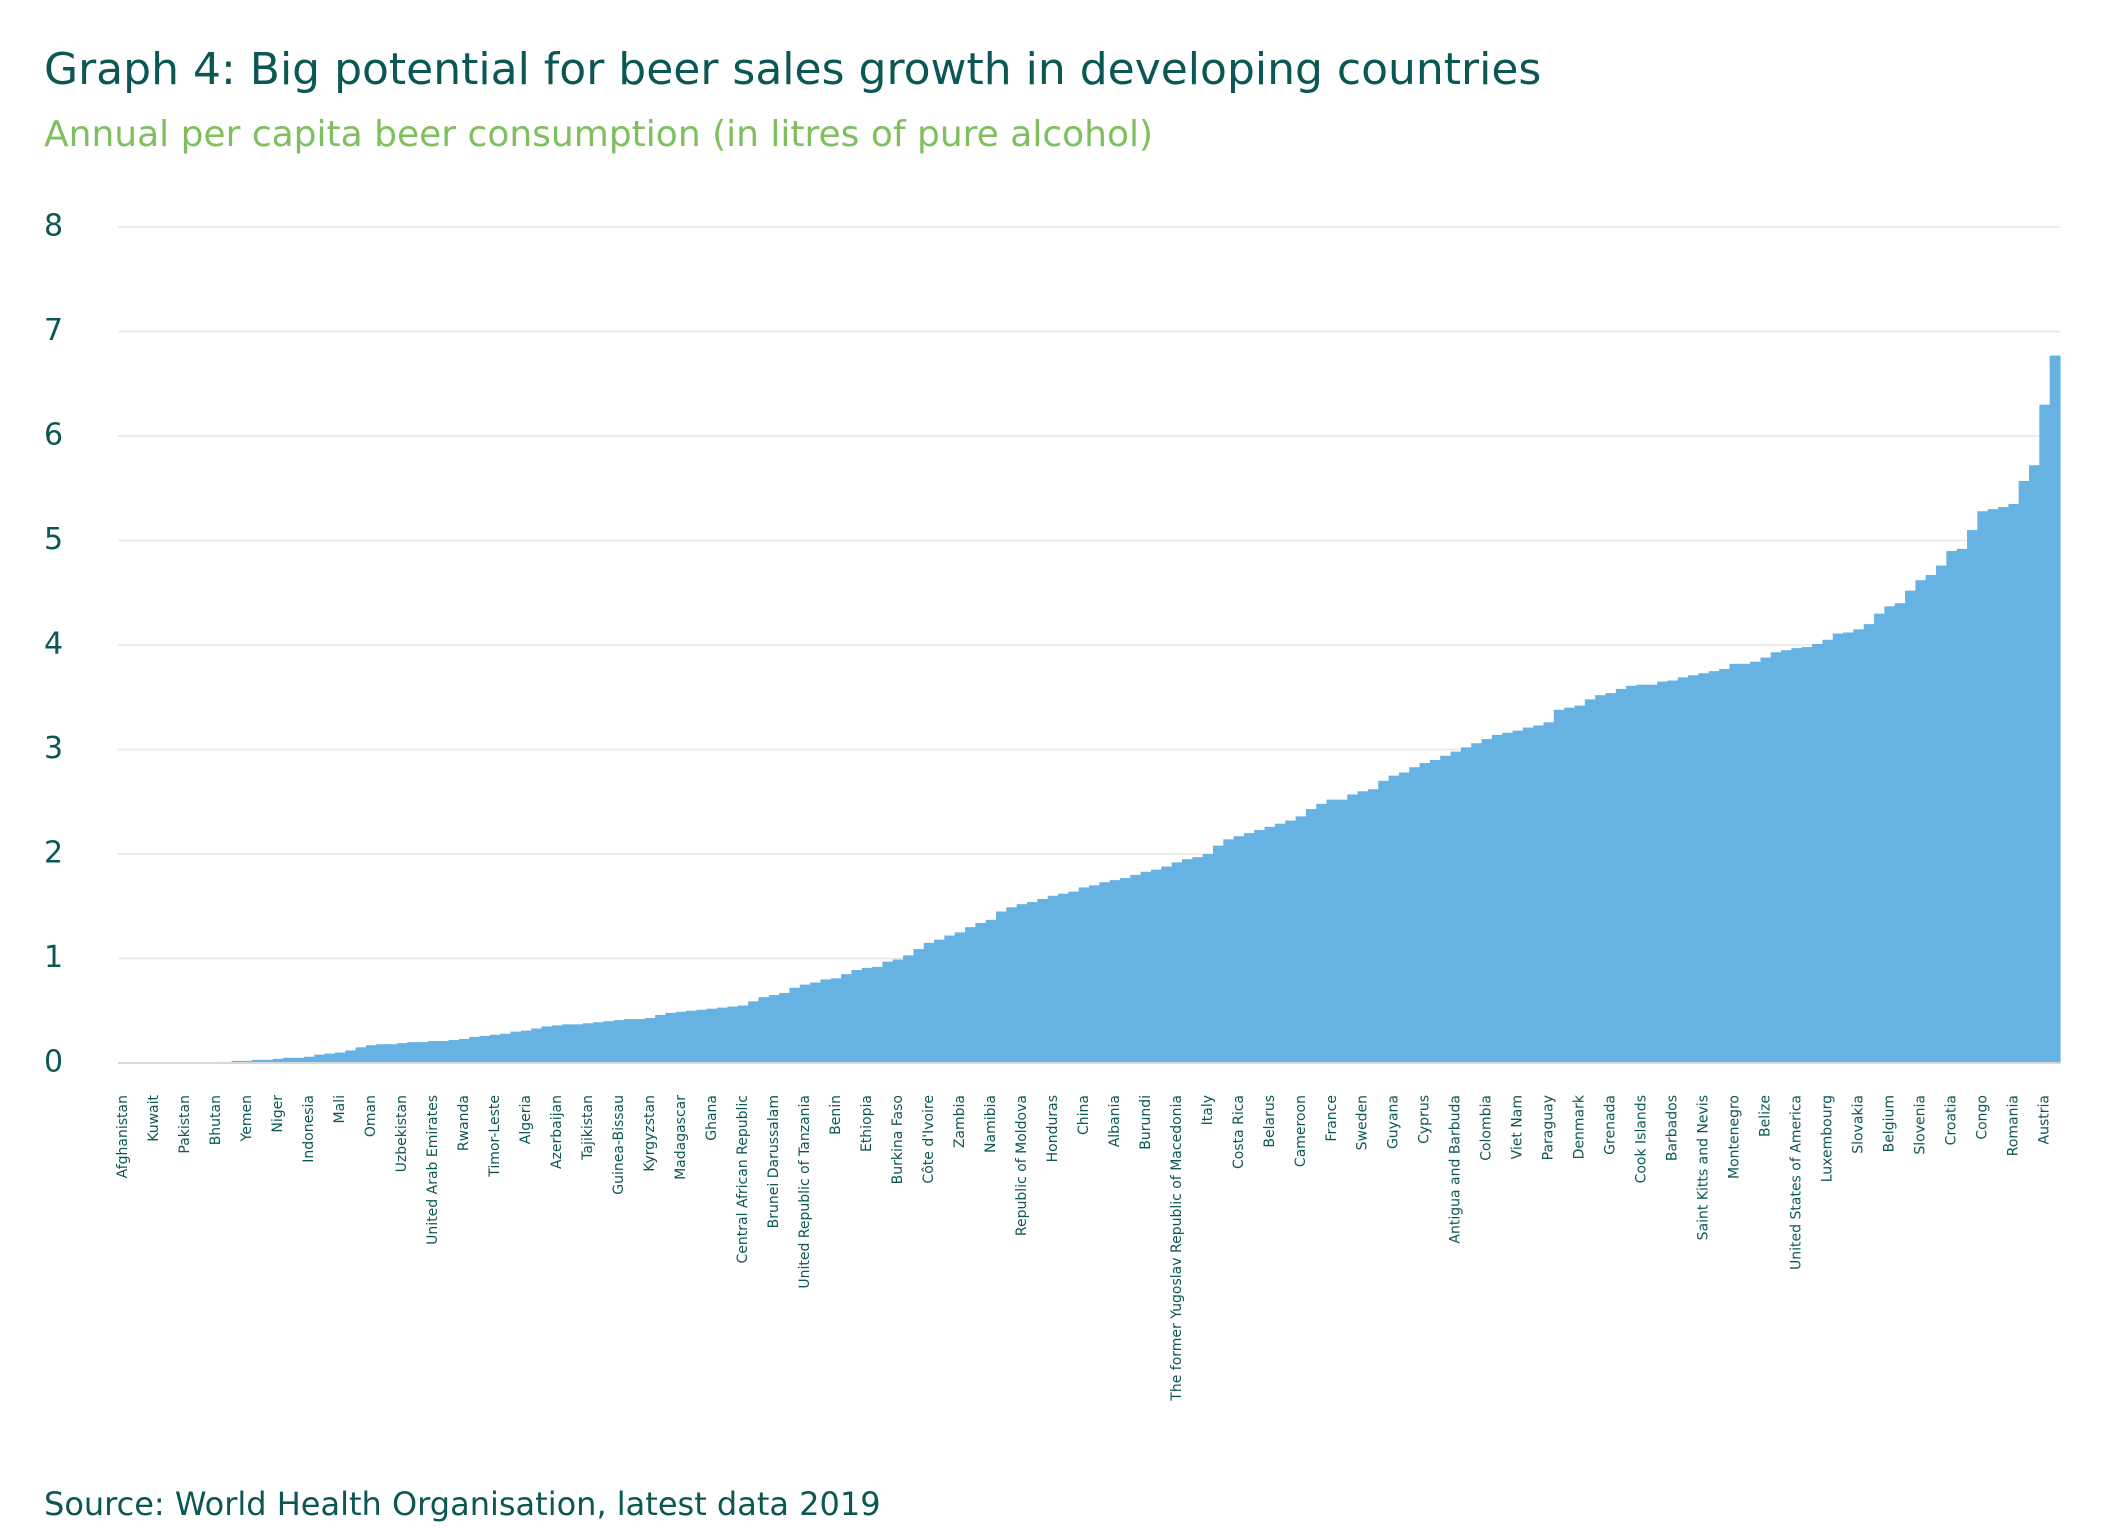 This screenshot has height=1528, width=2128. I want to click on y-tick-label: 7, so click(53, 330).